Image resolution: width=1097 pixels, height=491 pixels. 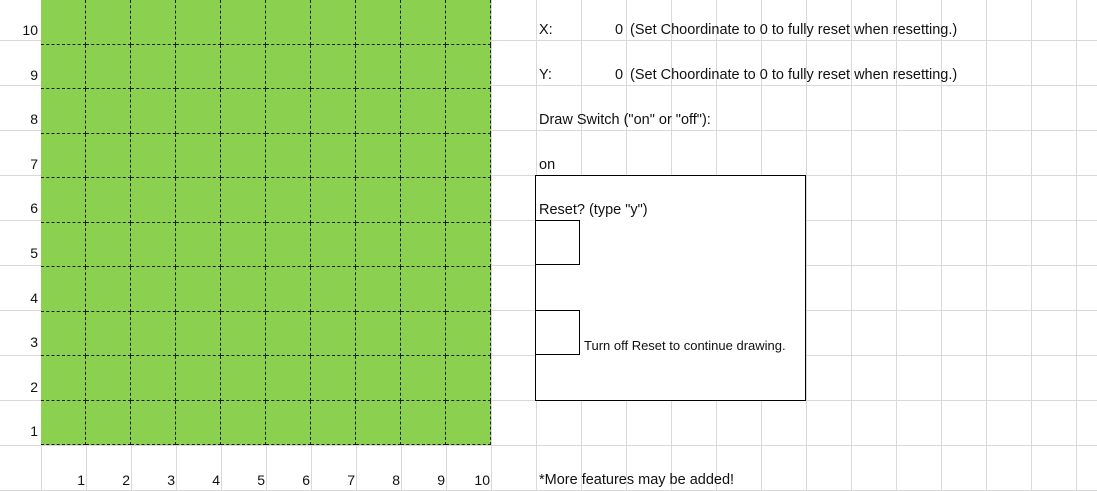 I want to click on y-coordinate-input: 0, so click(x=619, y=75).